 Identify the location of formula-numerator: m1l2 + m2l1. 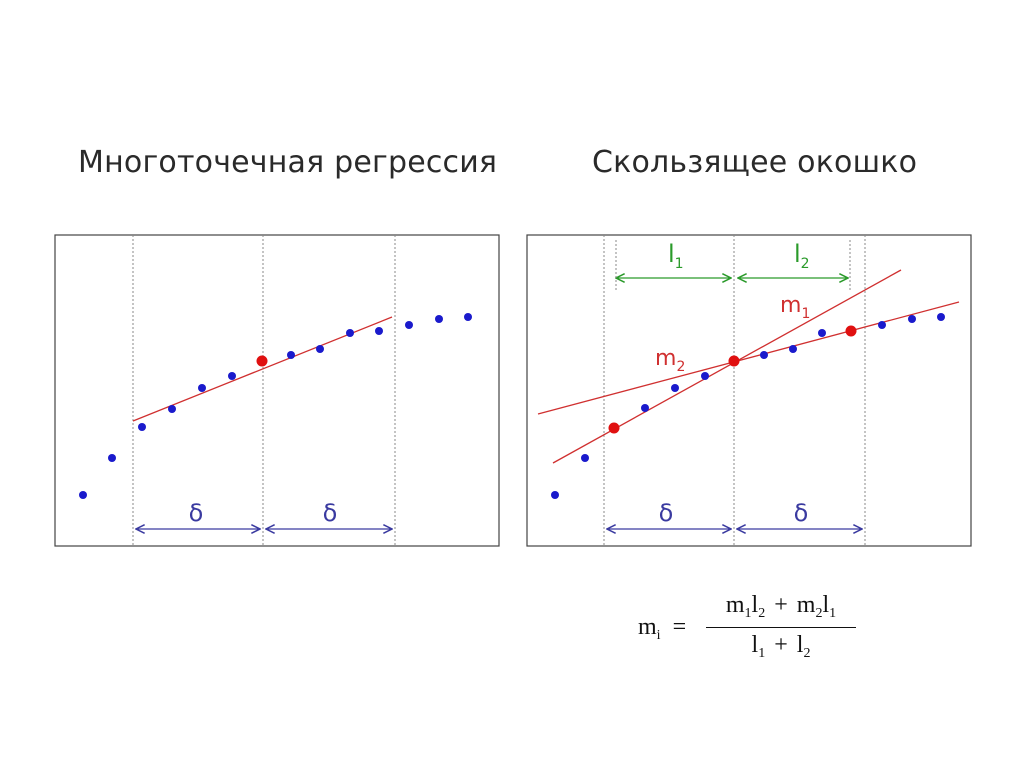
(781, 606).